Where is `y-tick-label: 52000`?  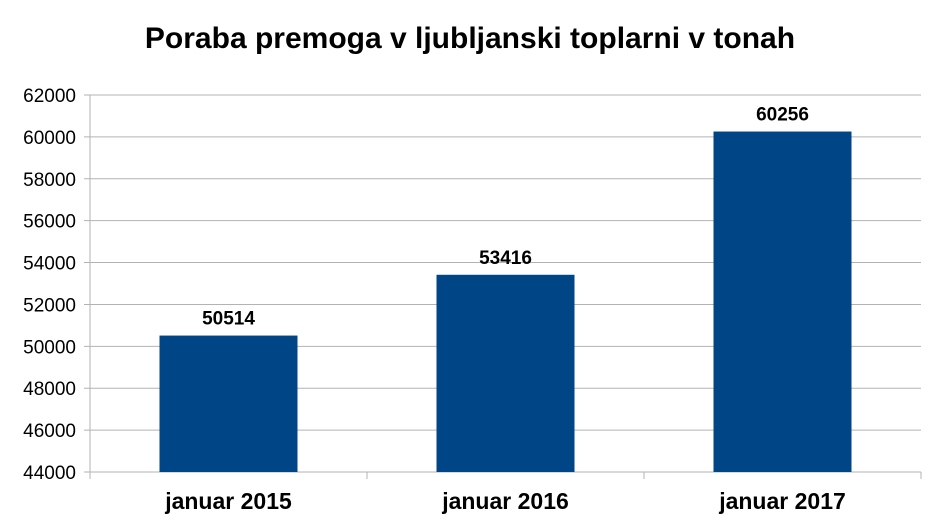
y-tick-label: 52000 is located at coordinates (49, 305).